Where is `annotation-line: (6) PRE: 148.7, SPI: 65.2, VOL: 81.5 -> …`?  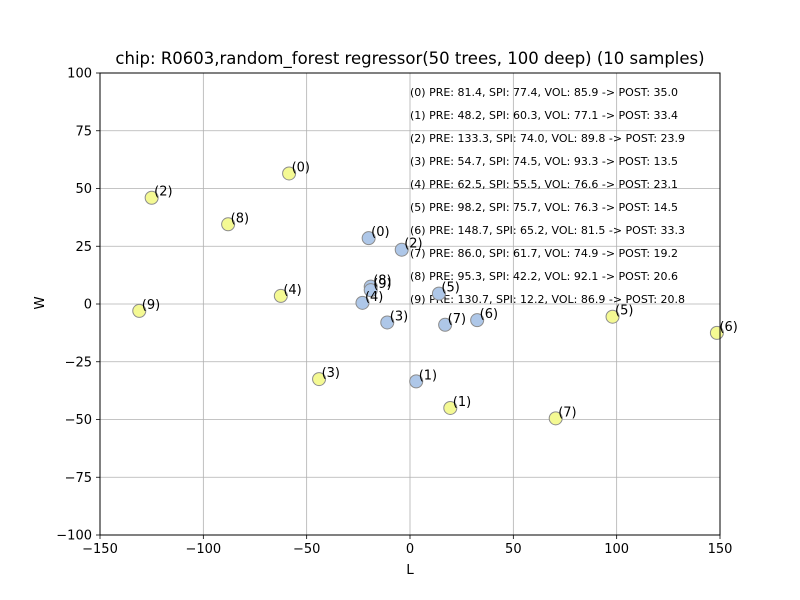 annotation-line: (6) PRE: 148.7, SPI: 65.2, VOL: 81.5 -> … is located at coordinates (547, 230).